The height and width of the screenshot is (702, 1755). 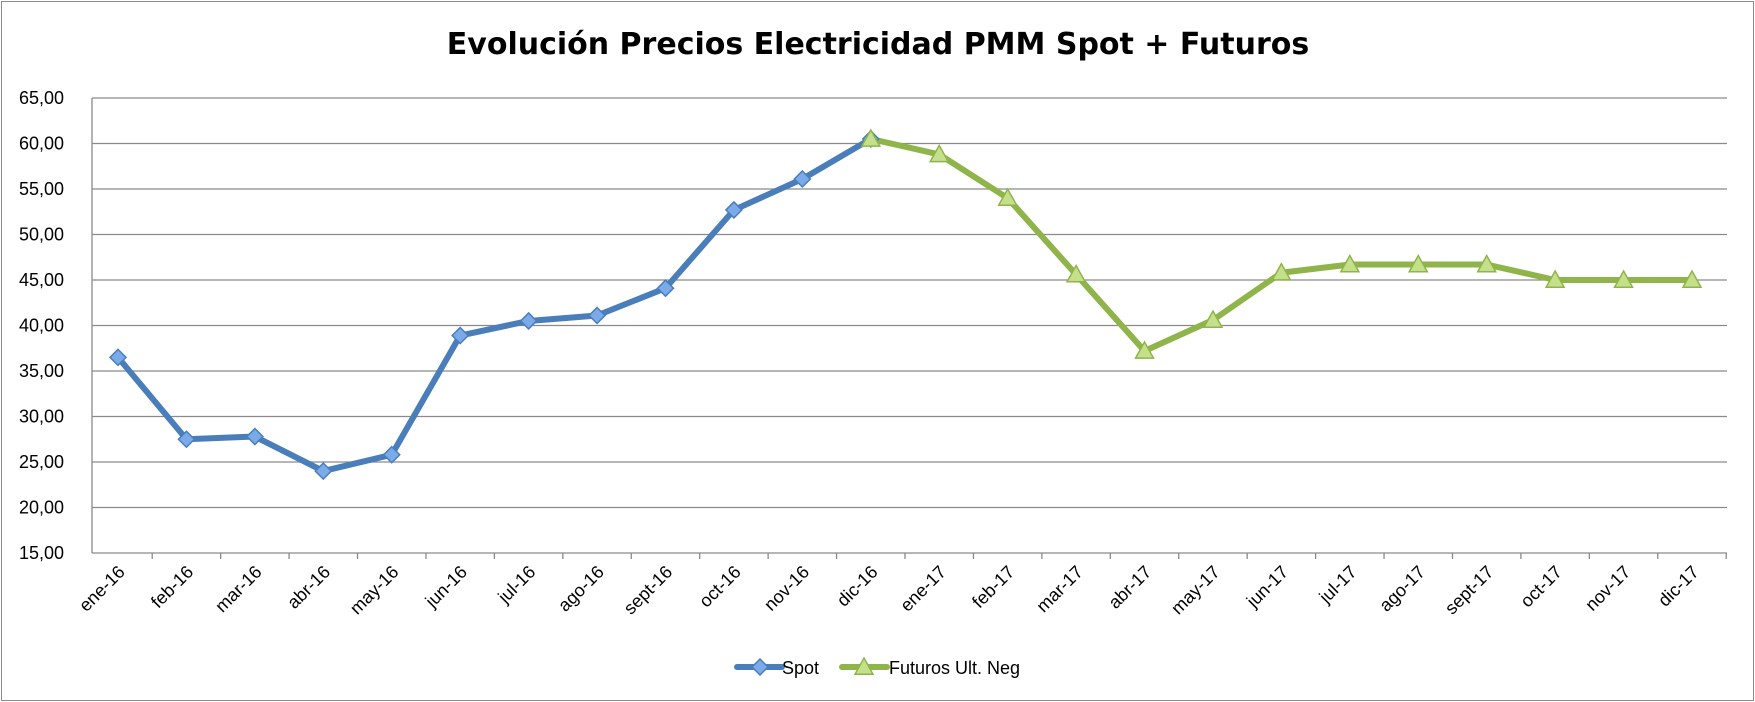 I want to click on x-tick-label: may-16, so click(x=374, y=590).